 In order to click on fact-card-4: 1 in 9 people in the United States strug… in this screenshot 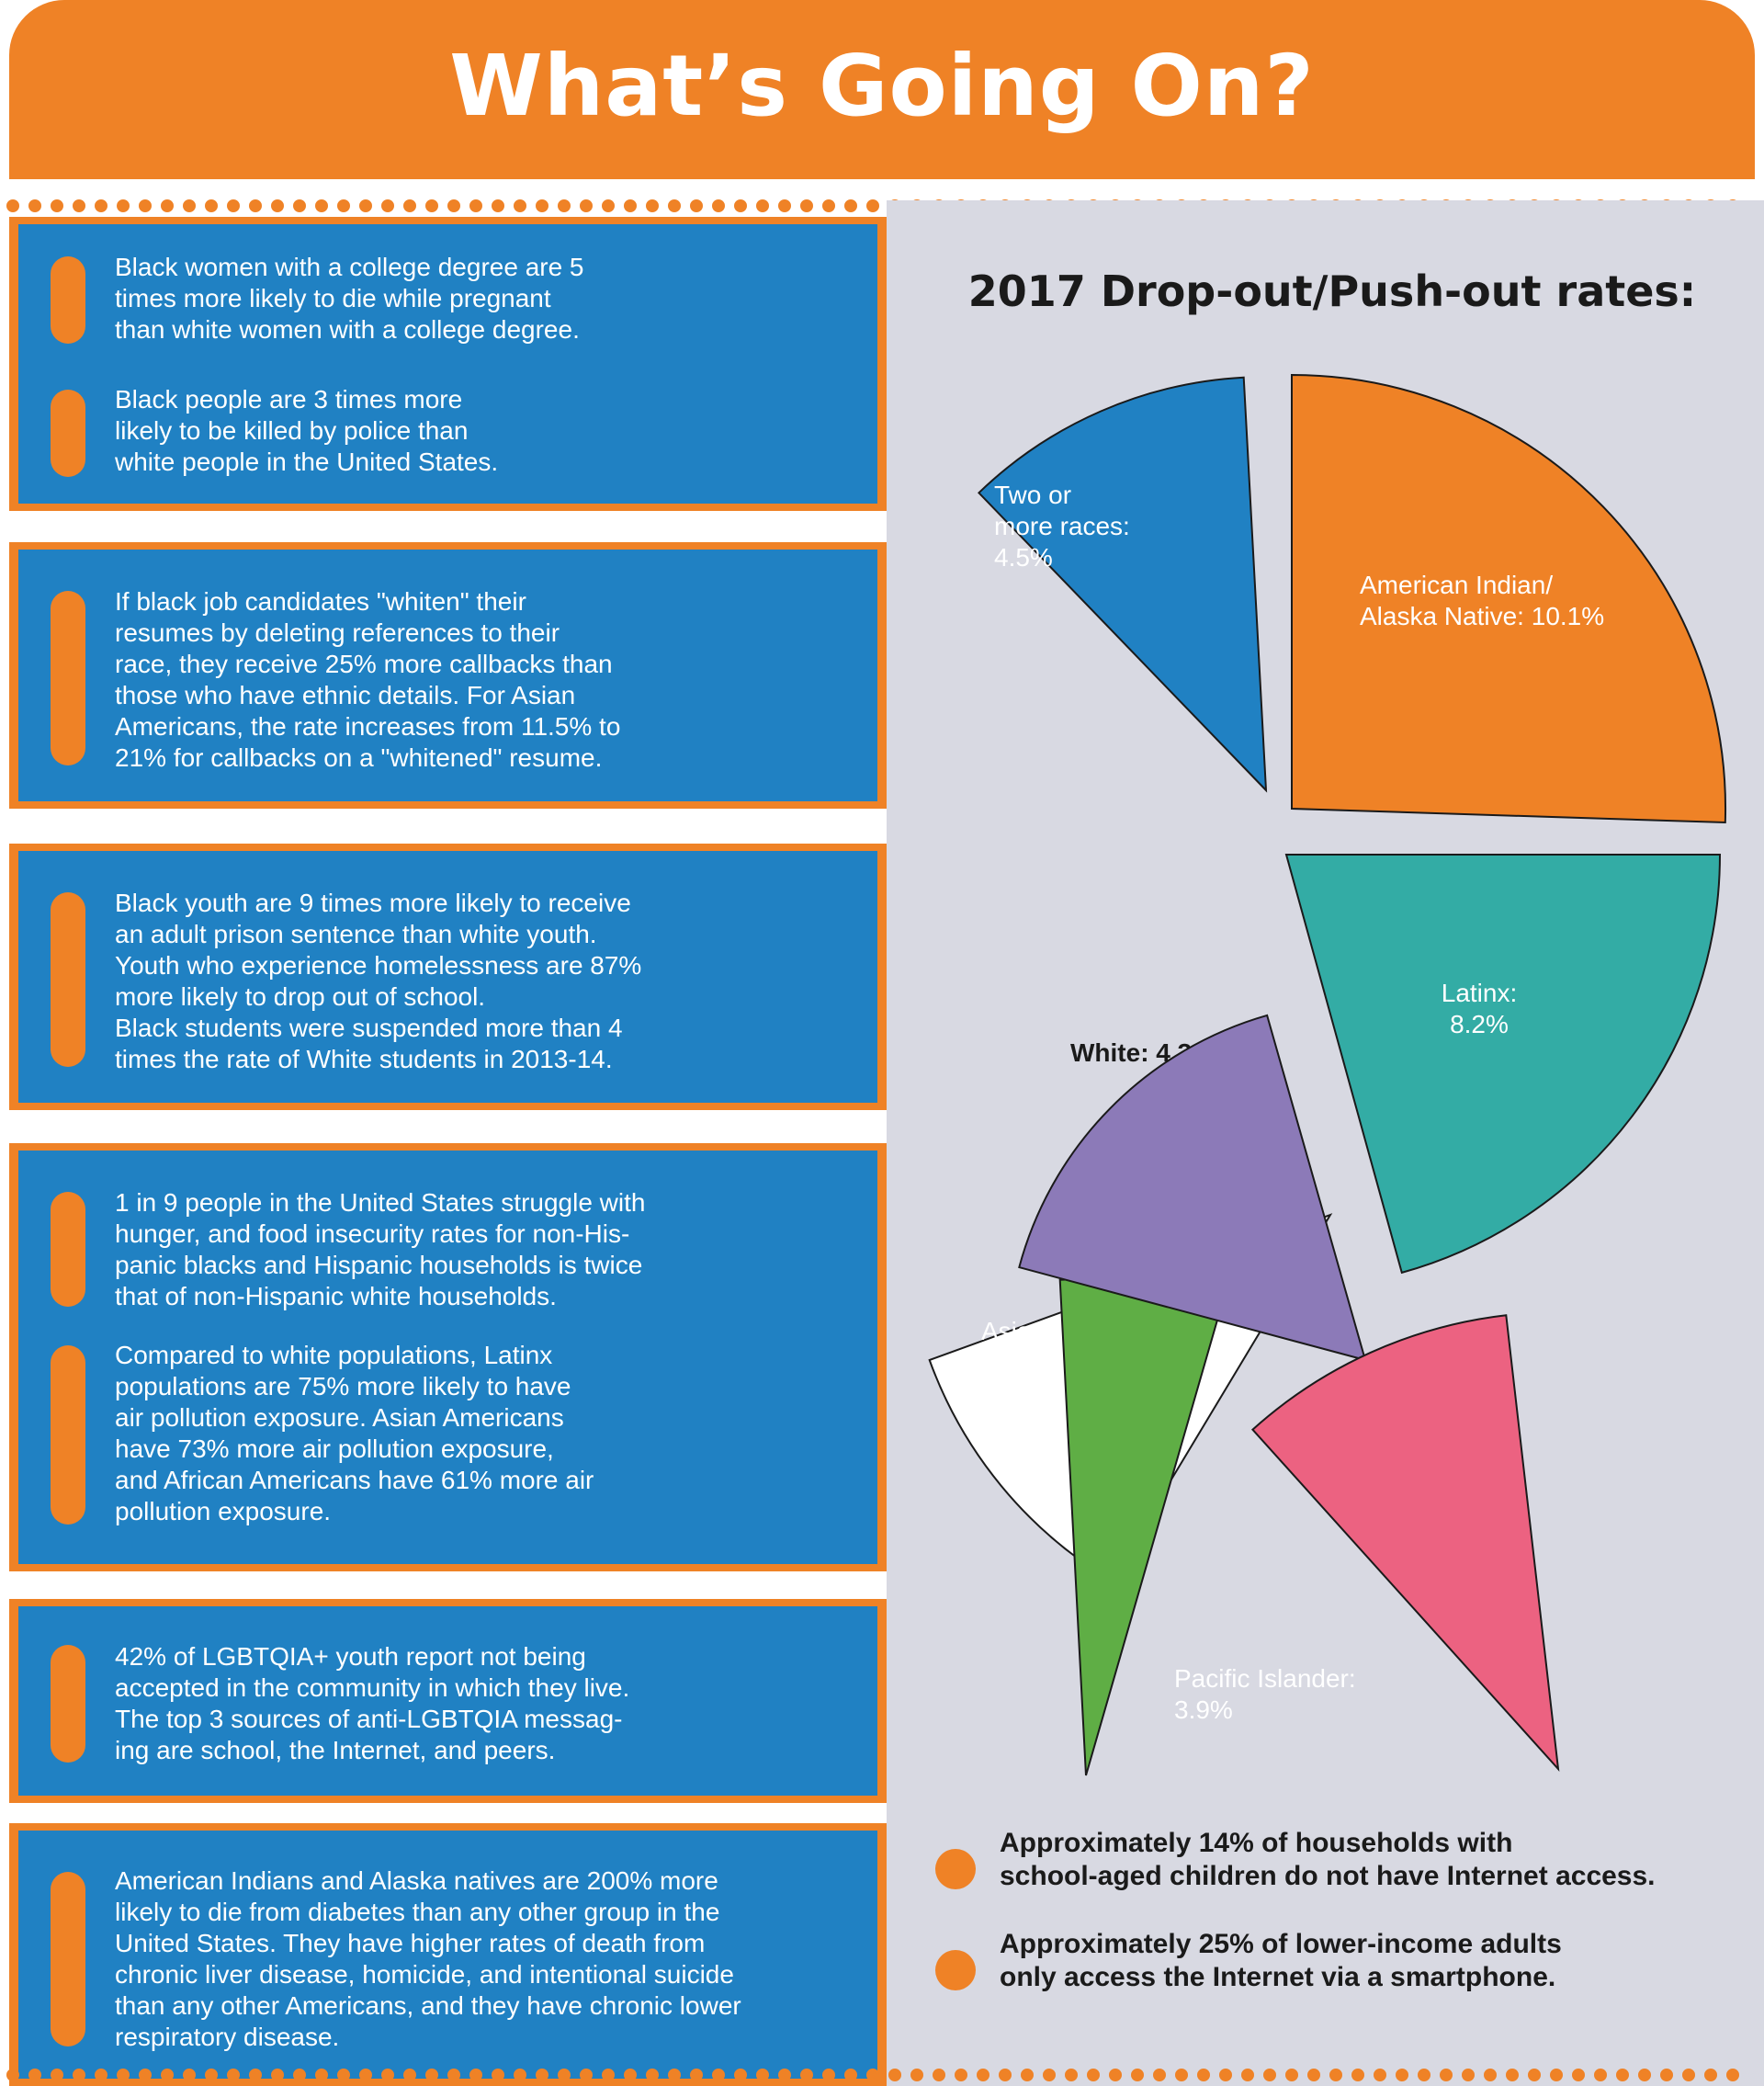, I will do `click(448, 1357)`.